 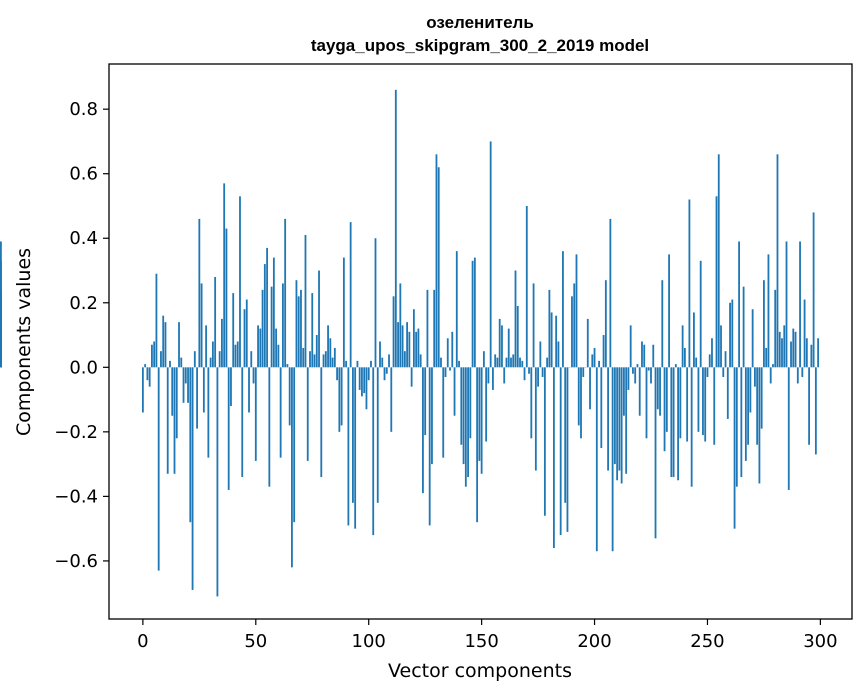 What do you see at coordinates (481, 641) in the screenshot?
I see `x-tick-label: 150` at bounding box center [481, 641].